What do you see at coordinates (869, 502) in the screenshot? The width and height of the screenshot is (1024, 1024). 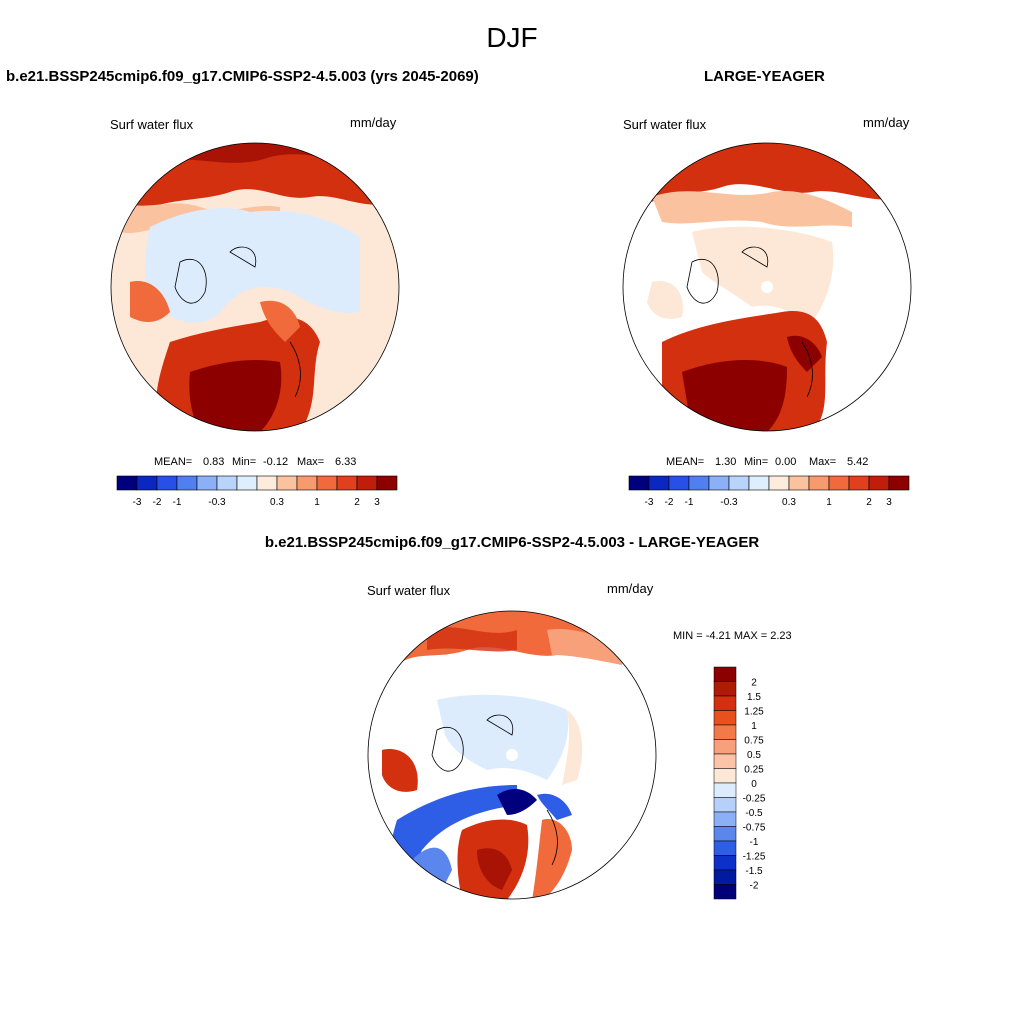 I see `obs-colorbar-tick-label: 2` at bounding box center [869, 502].